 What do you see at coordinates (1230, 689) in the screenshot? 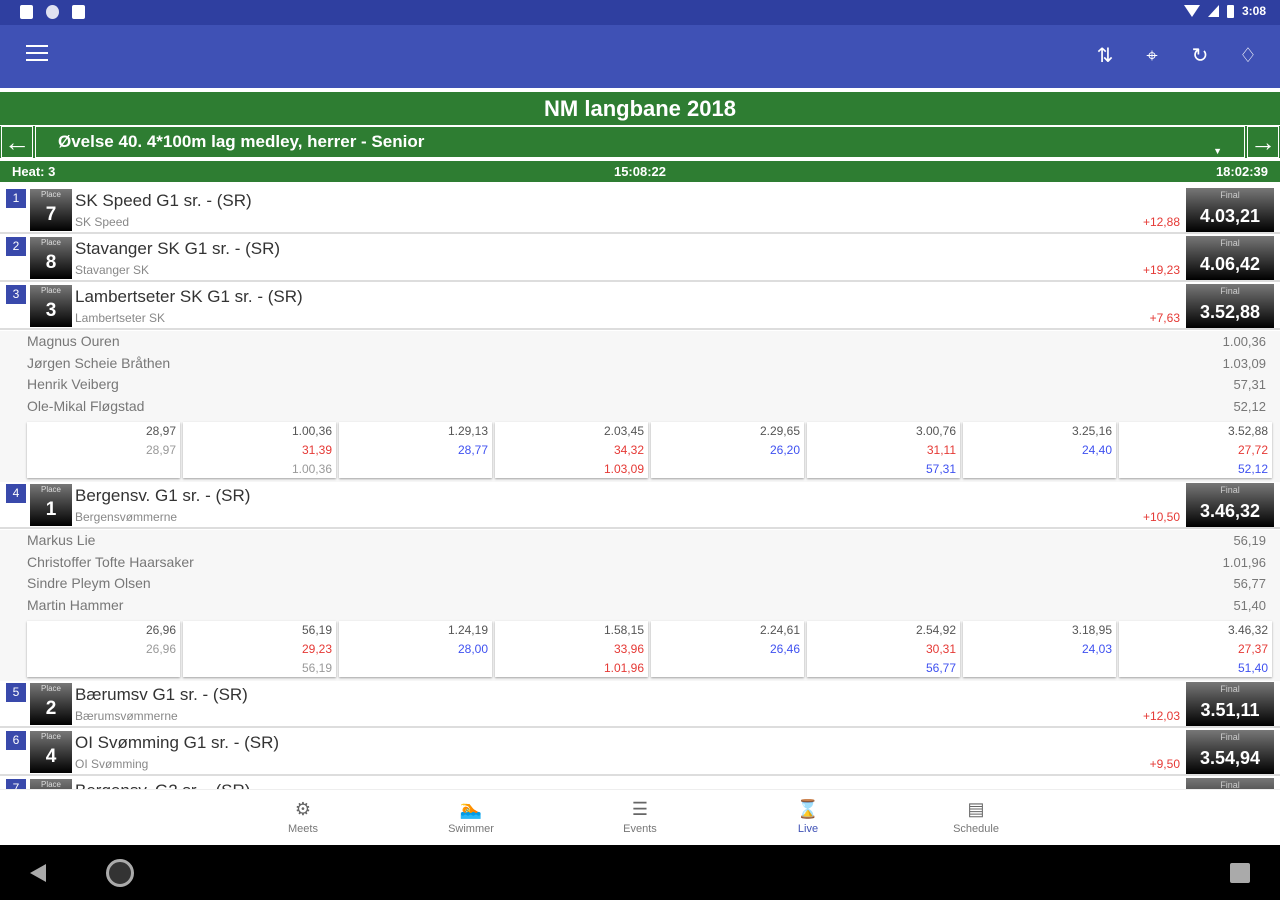
I see `final-label: Final` at bounding box center [1230, 689].